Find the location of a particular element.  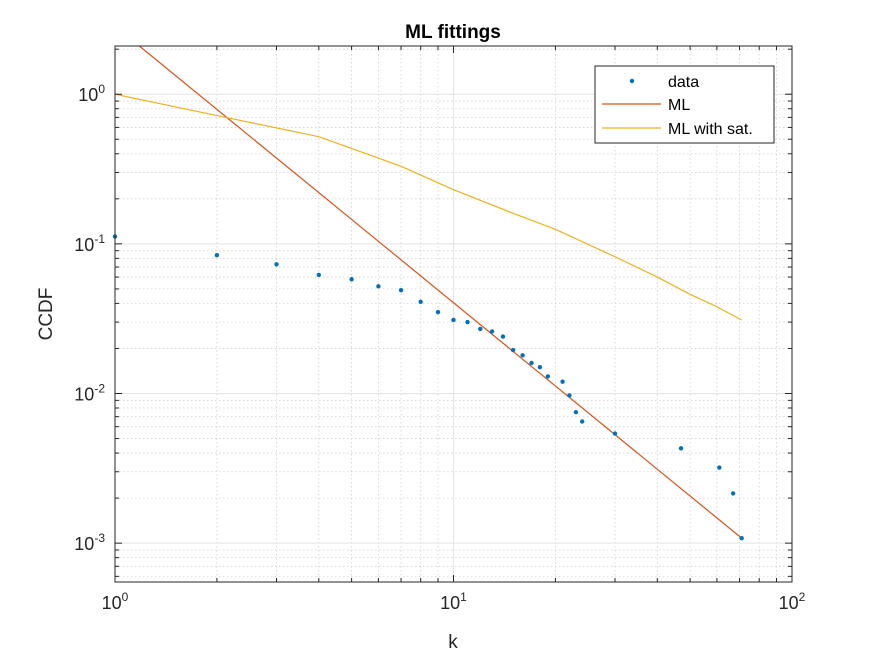

x-tick-label: 10² is located at coordinates (792, 601).